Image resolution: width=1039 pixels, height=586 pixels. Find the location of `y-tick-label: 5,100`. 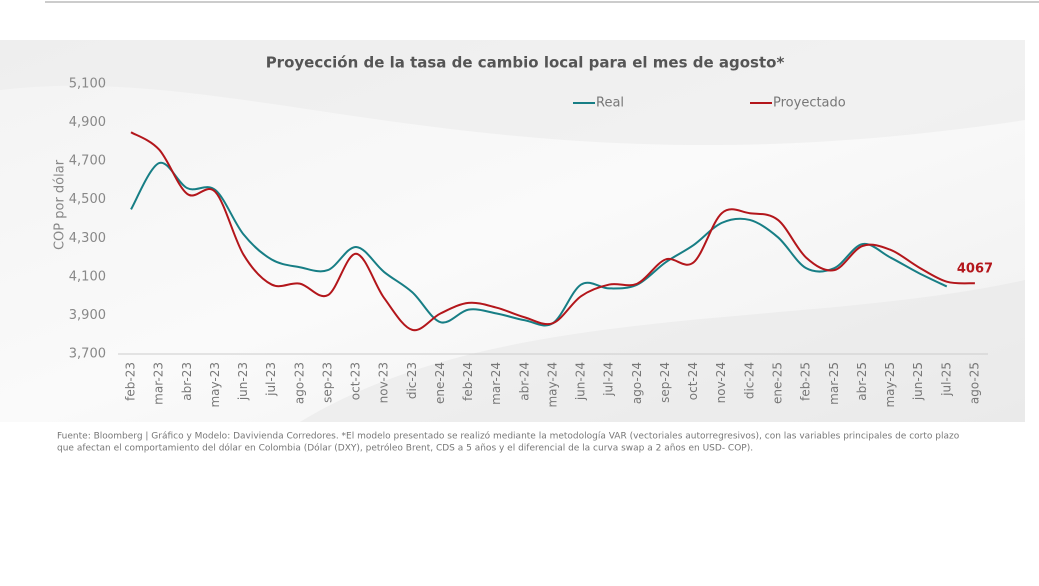

y-tick-label: 5,100 is located at coordinates (87, 84).